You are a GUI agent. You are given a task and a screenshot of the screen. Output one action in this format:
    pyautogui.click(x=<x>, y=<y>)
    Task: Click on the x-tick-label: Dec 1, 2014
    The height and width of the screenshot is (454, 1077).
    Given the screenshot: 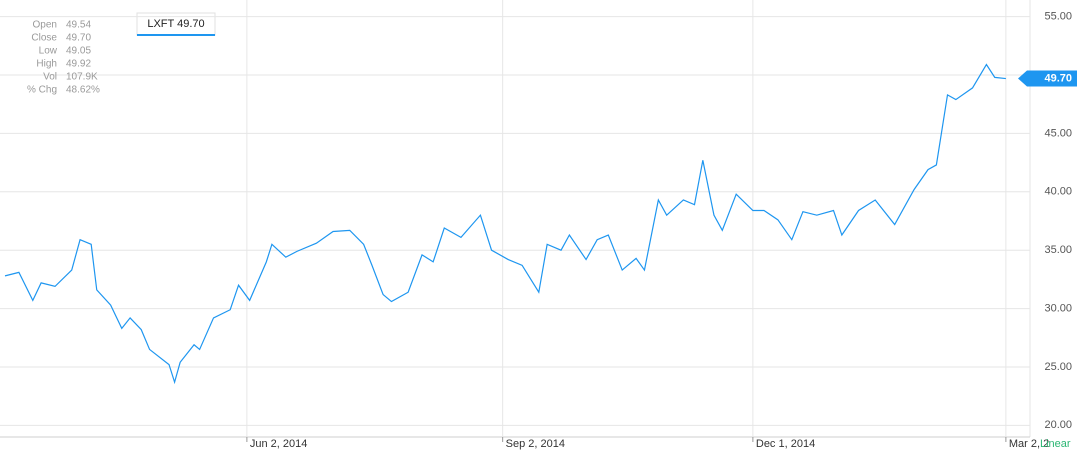 What is the action you would take?
    pyautogui.click(x=785, y=444)
    